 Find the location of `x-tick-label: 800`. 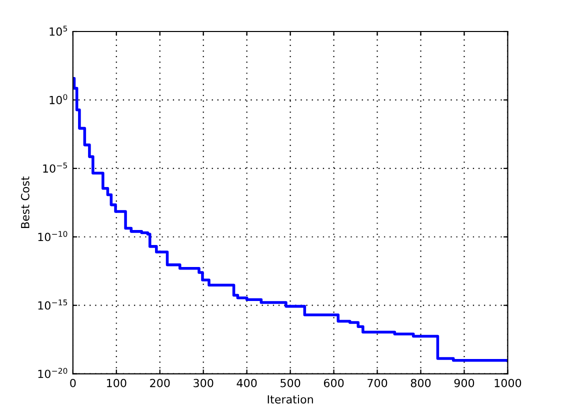

x-tick-label: 800 is located at coordinates (420, 383).